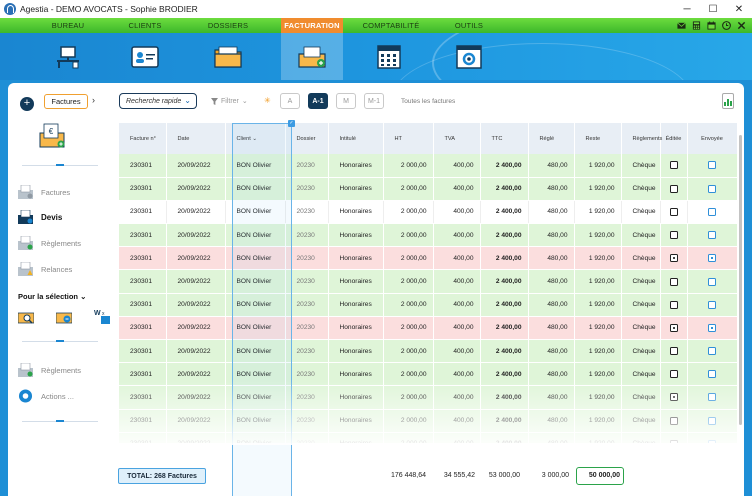 The height and width of the screenshot is (496, 752). Describe the element at coordinates (49, 243) in the screenshot. I see `sidebar-item-reglements: Règlements` at that location.